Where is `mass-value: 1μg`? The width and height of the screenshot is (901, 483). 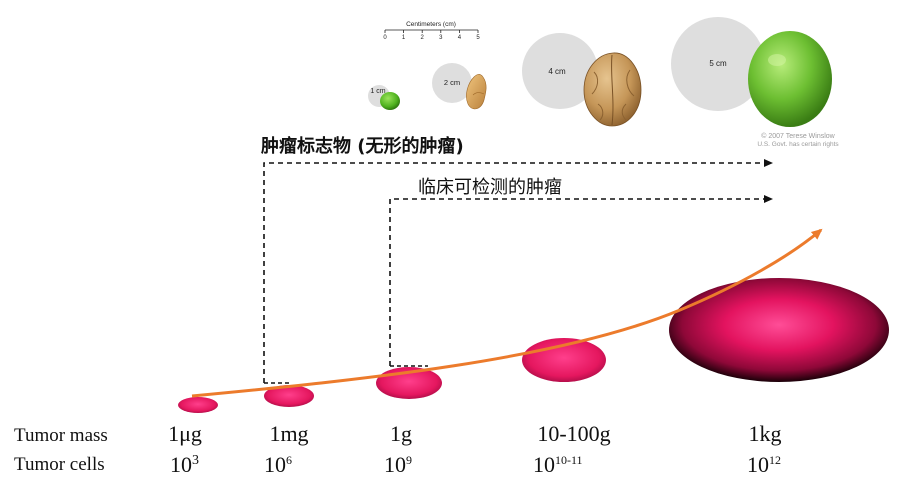
mass-value: 1μg is located at coordinates (185, 433).